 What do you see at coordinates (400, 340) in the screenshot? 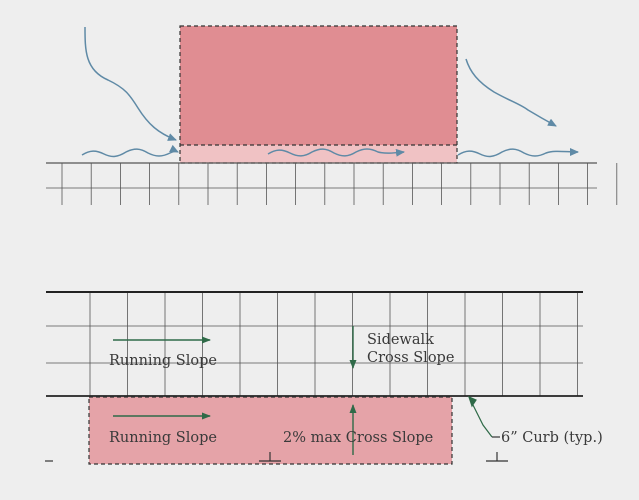
I see `sidewalk-cross-slope-label-line1: Sidewalk` at bounding box center [400, 340].